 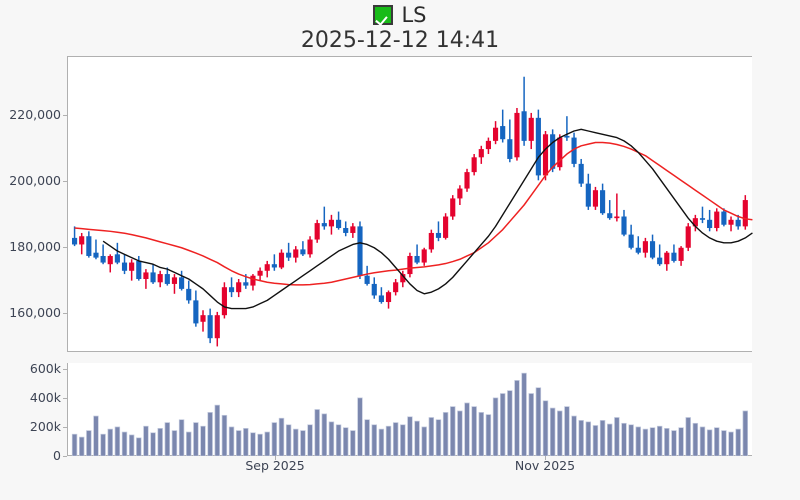 I want to click on checkbox-checked-icon, so click(x=383, y=15).